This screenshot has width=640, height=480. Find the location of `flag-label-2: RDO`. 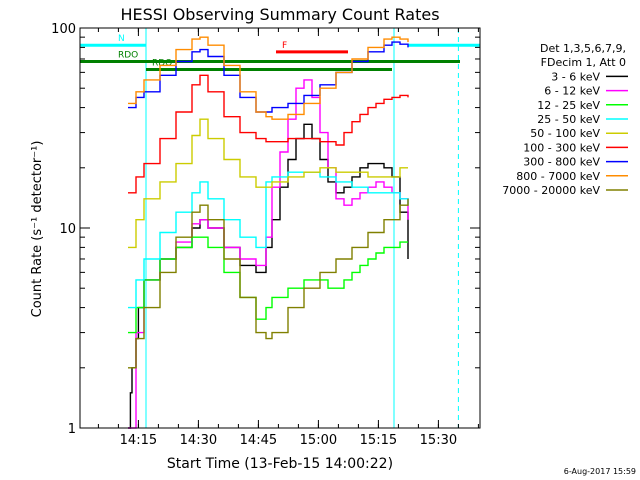

flag-label-2: RDO is located at coordinates (162, 64).